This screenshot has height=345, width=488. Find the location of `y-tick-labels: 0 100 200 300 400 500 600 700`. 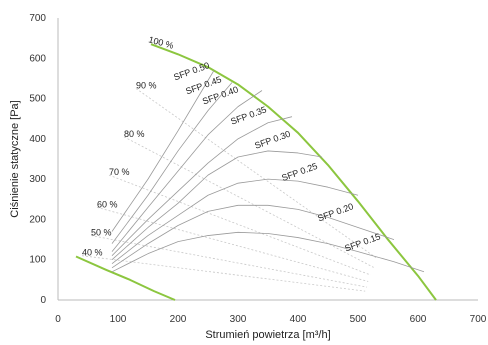

y-tick-labels: 0 100 200 300 400 500 600 700 is located at coordinates (37, 159).